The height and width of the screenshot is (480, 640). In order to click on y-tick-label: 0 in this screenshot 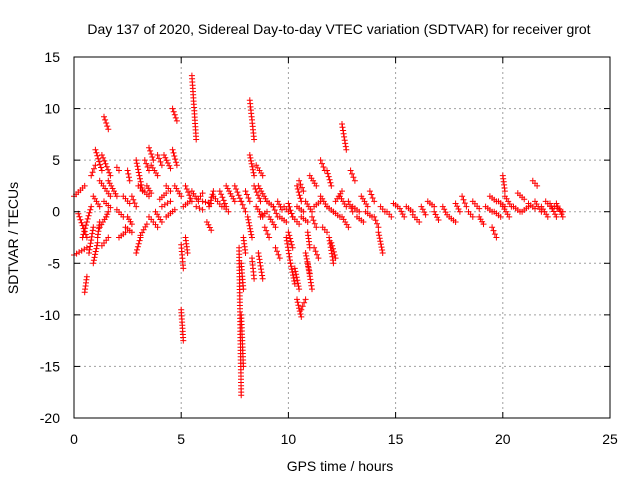, I will do `click(56, 212)`.